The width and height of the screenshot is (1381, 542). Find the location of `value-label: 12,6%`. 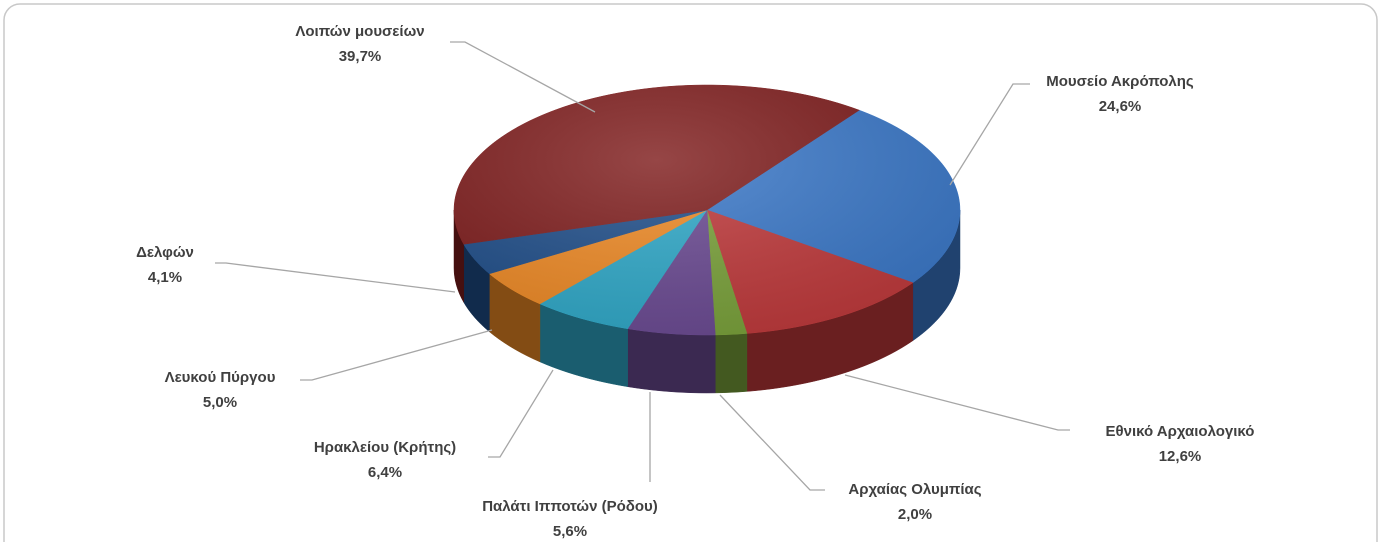

value-label: 12,6% is located at coordinates (1180, 456).